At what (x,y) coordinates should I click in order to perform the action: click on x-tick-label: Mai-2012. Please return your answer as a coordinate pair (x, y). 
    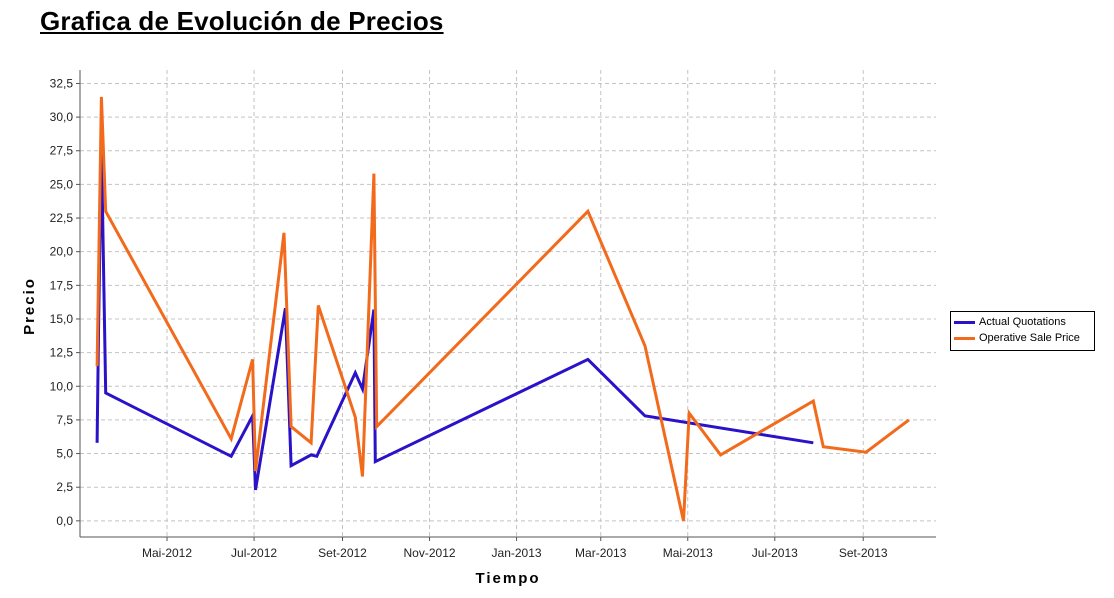
    Looking at the image, I should click on (167, 553).